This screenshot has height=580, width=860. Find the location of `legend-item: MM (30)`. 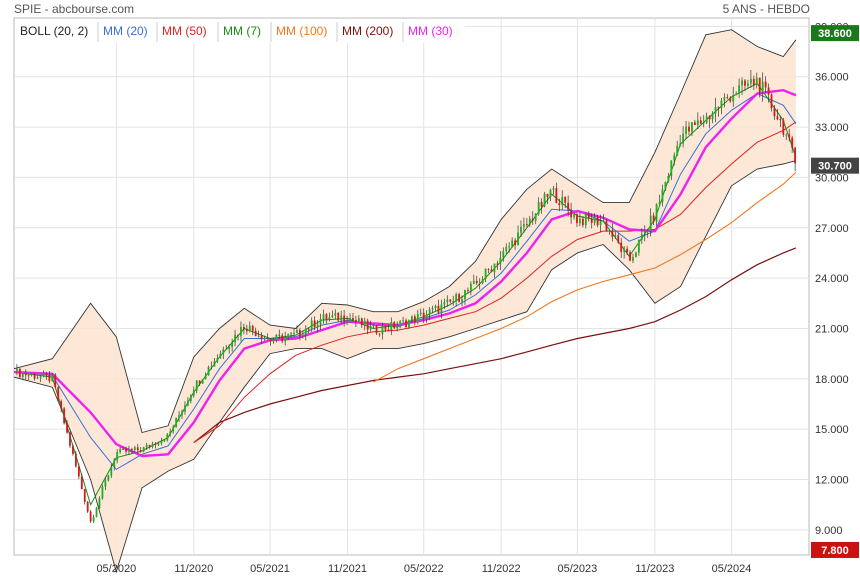

legend-item: MM (30) is located at coordinates (430, 31).